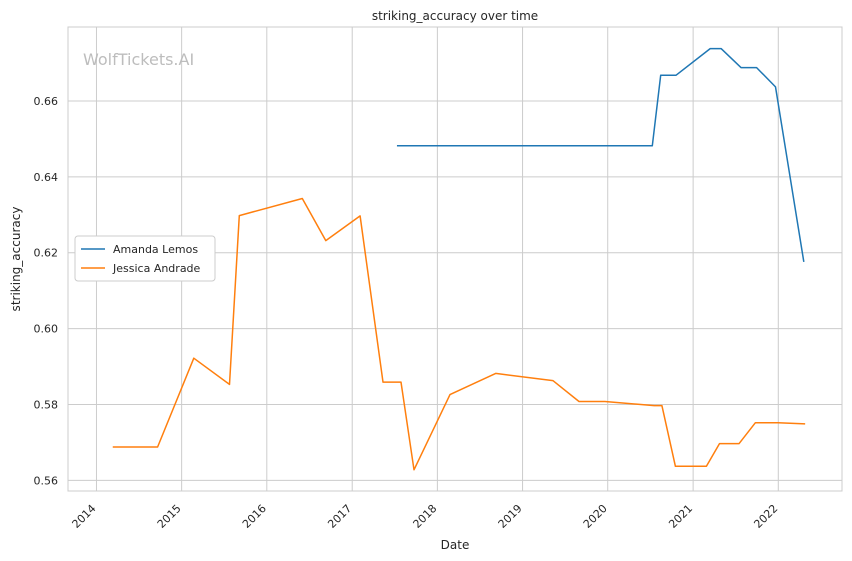  I want to click on y-tick-label: 0.66, so click(46, 101).